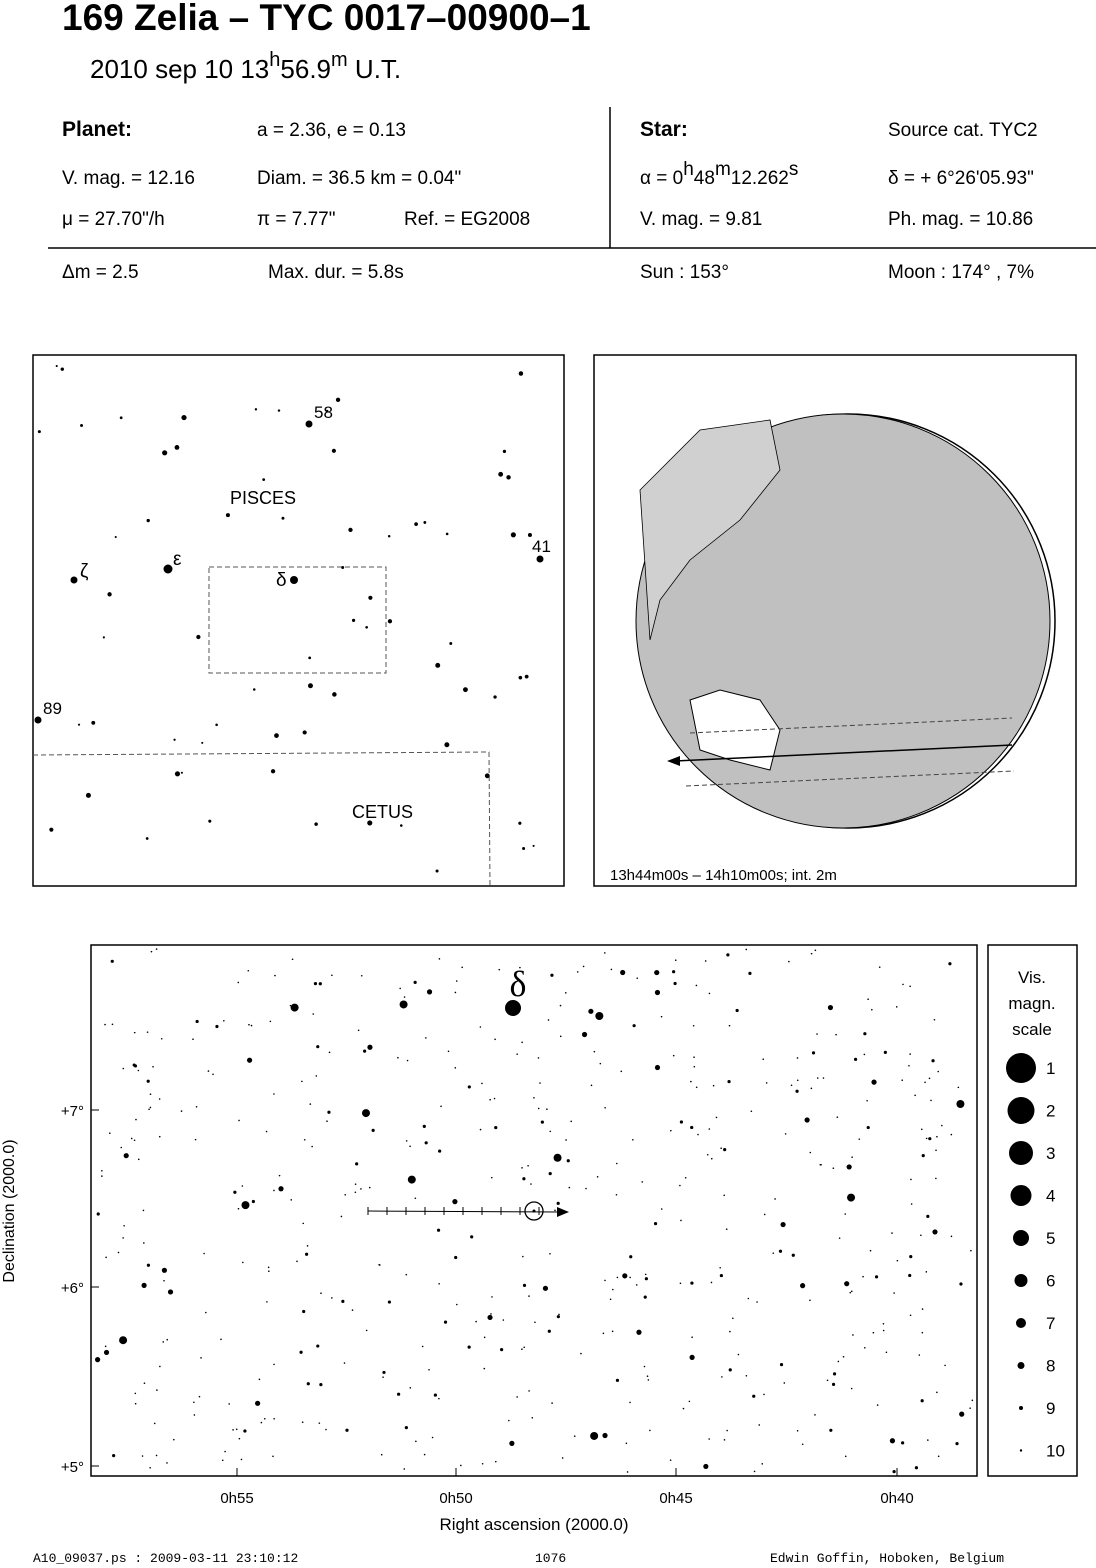  I want to click on x-tick-label: 0h45, so click(675, 1498).